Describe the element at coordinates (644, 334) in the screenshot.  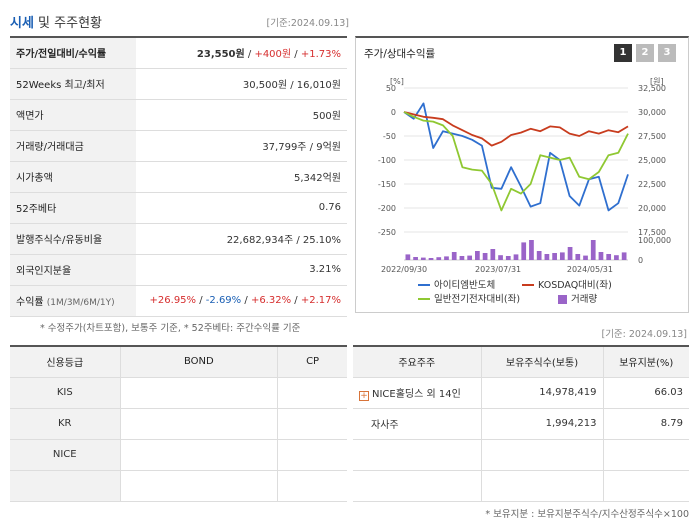
I see `holders-base-date: [기준: 2024.09.13]` at that location.